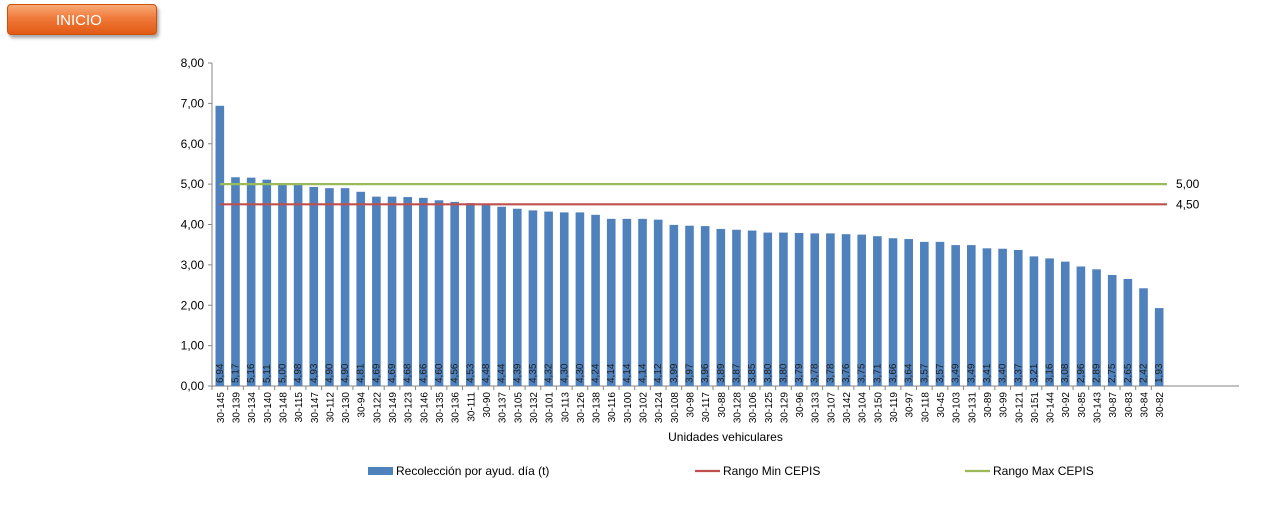 The width and height of the screenshot is (1276, 513). What do you see at coordinates (251, 373) in the screenshot?
I see `data-label: 5,16` at bounding box center [251, 373].